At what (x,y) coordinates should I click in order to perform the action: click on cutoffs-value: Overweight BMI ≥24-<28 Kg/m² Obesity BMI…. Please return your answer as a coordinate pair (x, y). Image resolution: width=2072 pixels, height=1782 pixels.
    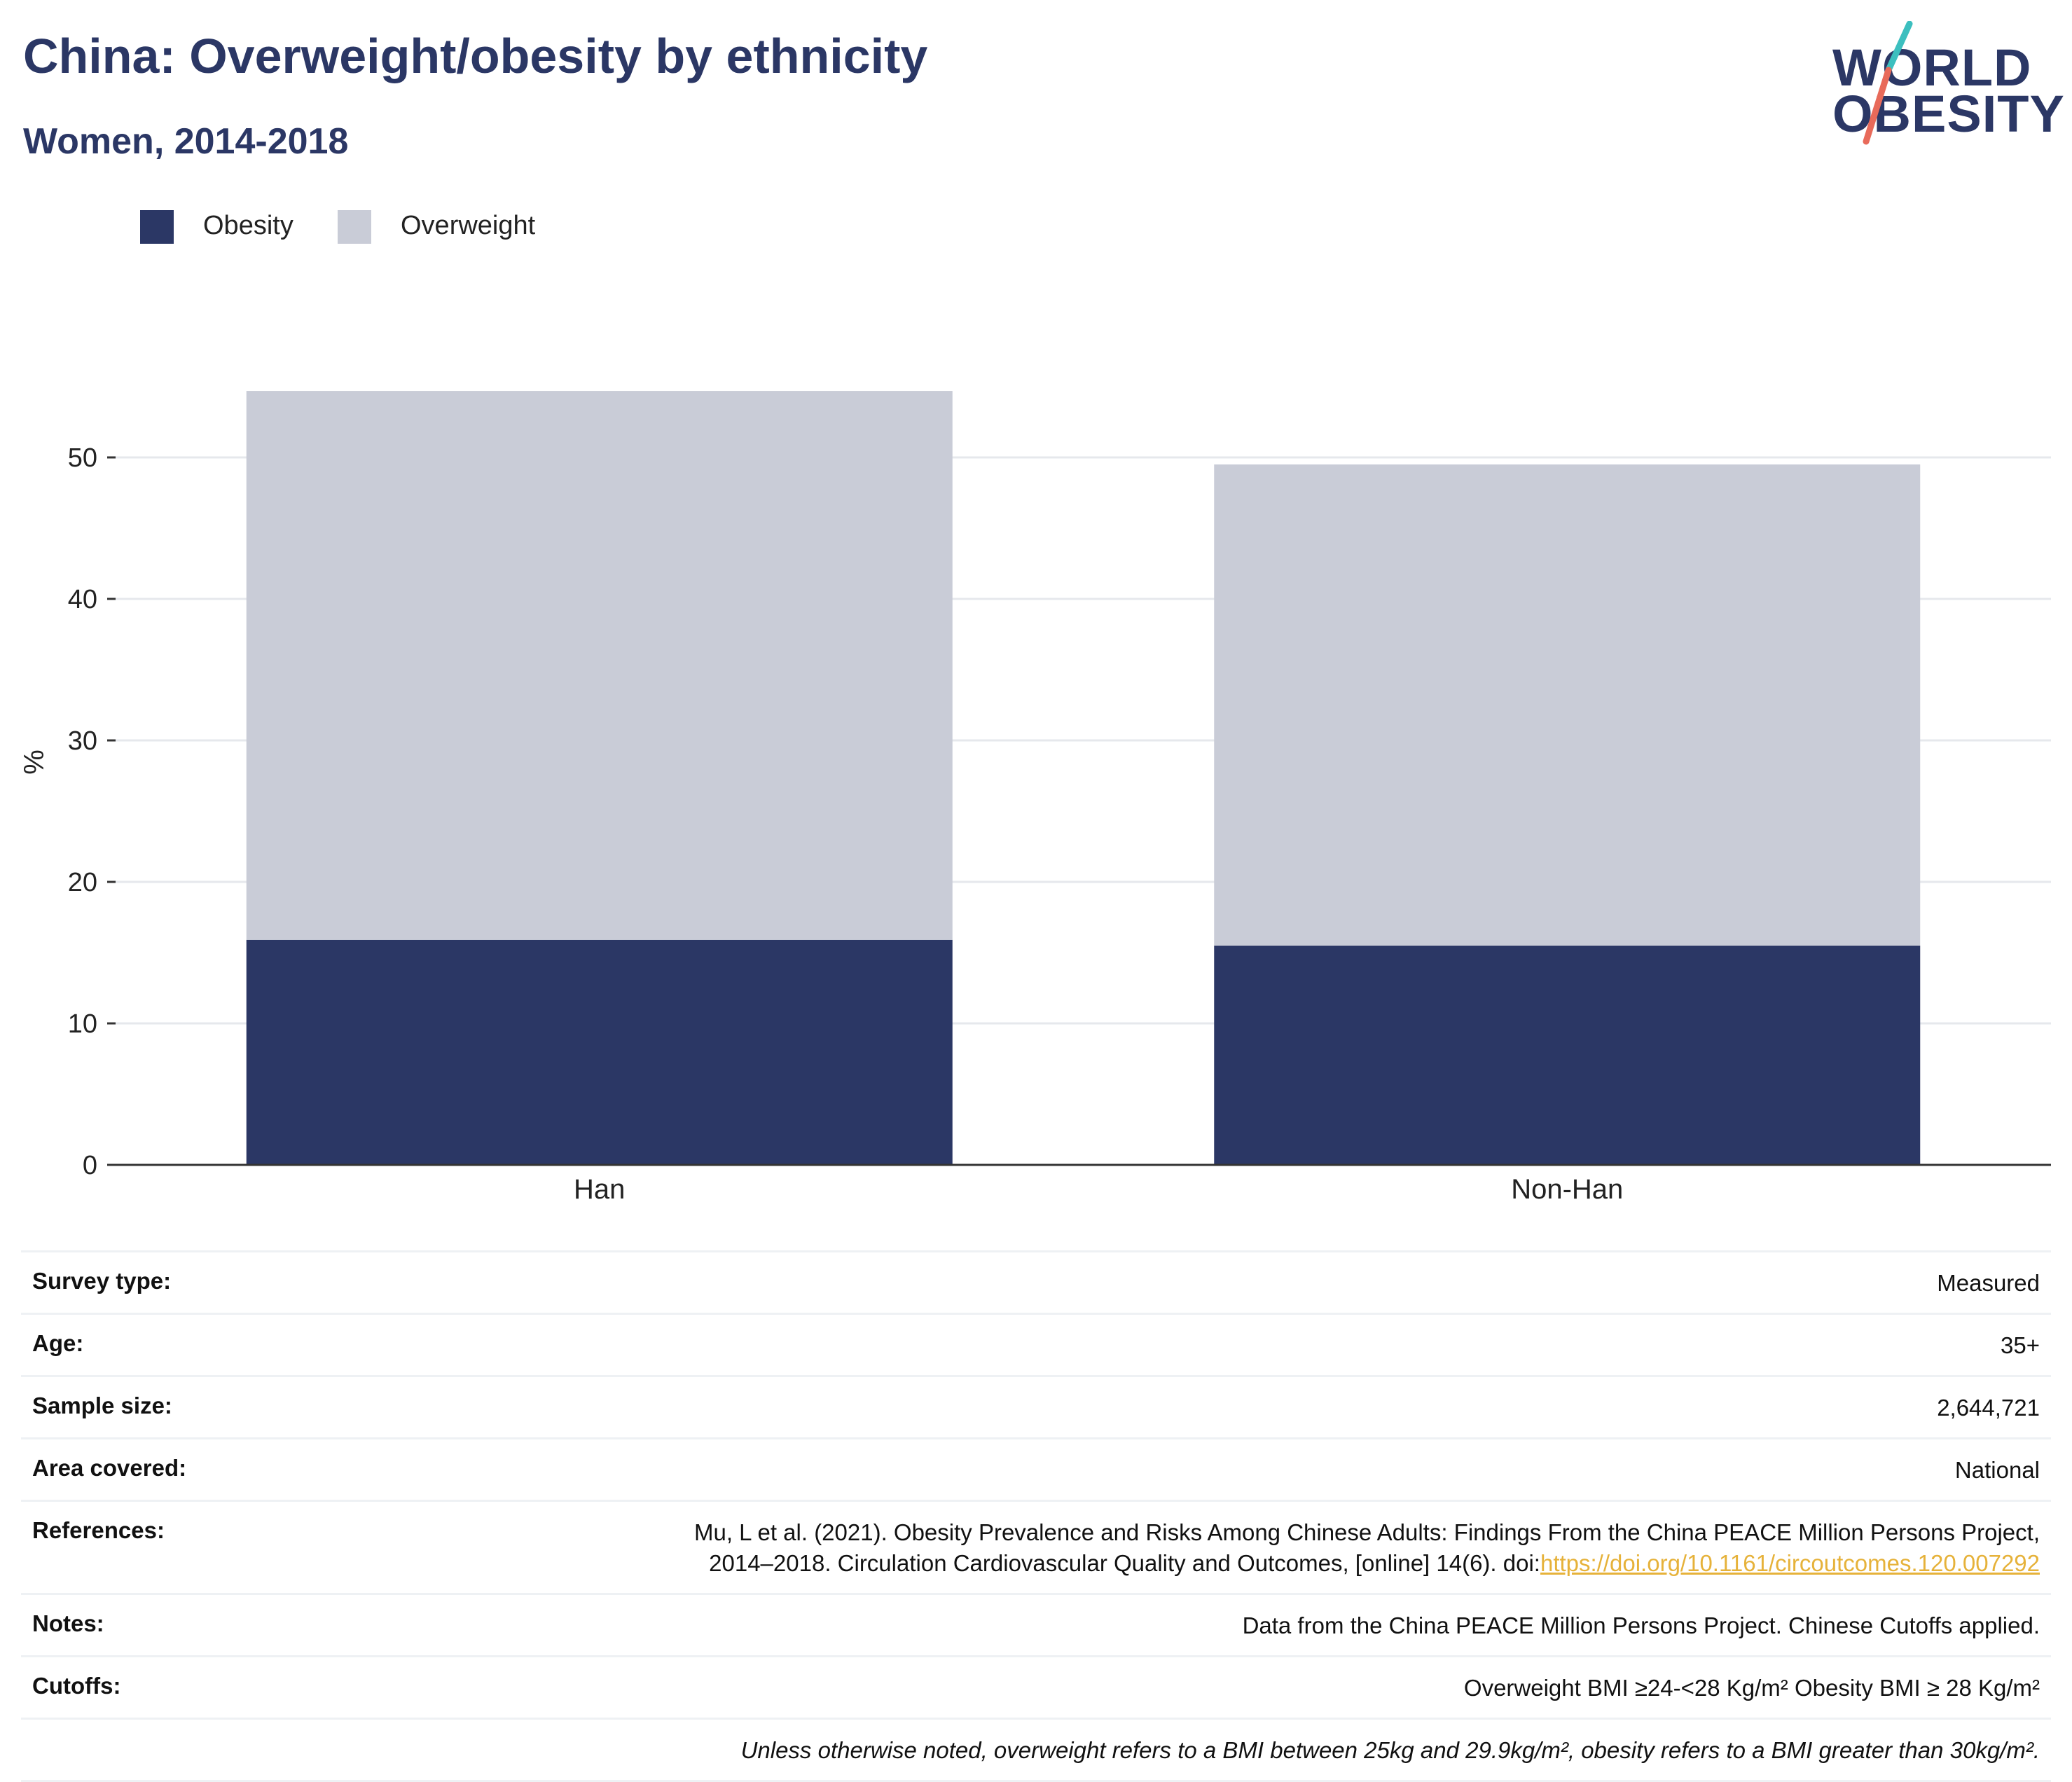
    Looking at the image, I should click on (1752, 1688).